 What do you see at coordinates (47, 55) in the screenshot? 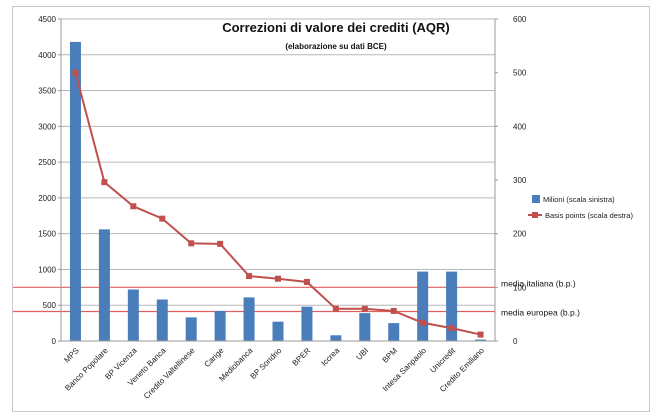
I see `left-tick-label: 4000` at bounding box center [47, 55].